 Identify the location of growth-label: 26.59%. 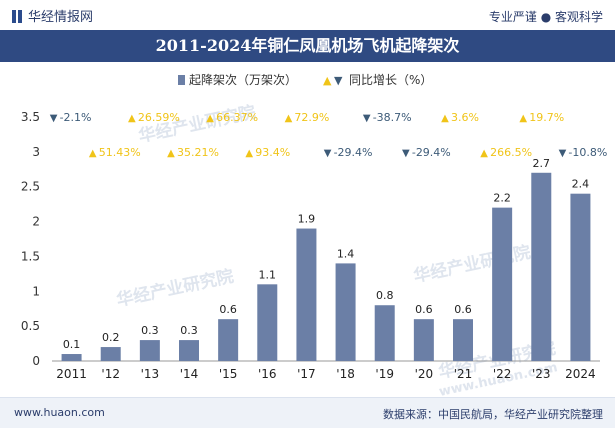
(159, 117).